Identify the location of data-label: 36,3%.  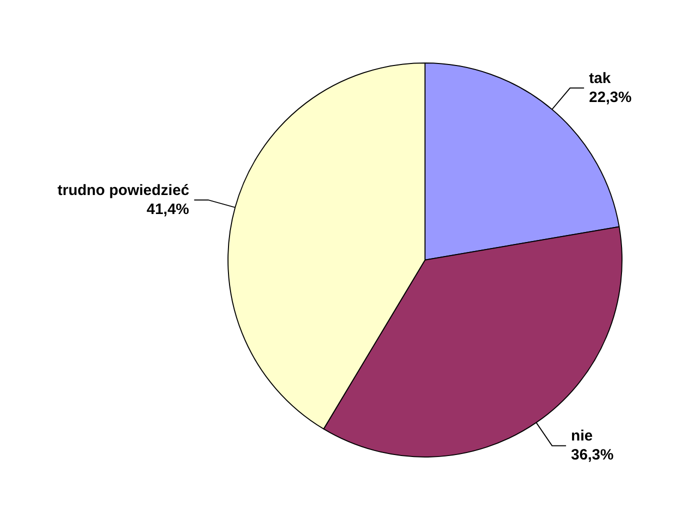
(592, 455).